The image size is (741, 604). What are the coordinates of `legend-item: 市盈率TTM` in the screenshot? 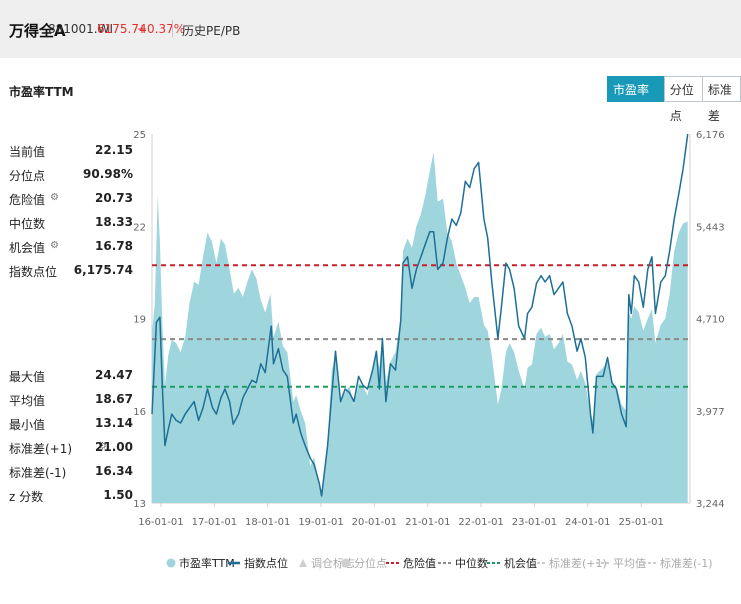 It's located at (200, 563).